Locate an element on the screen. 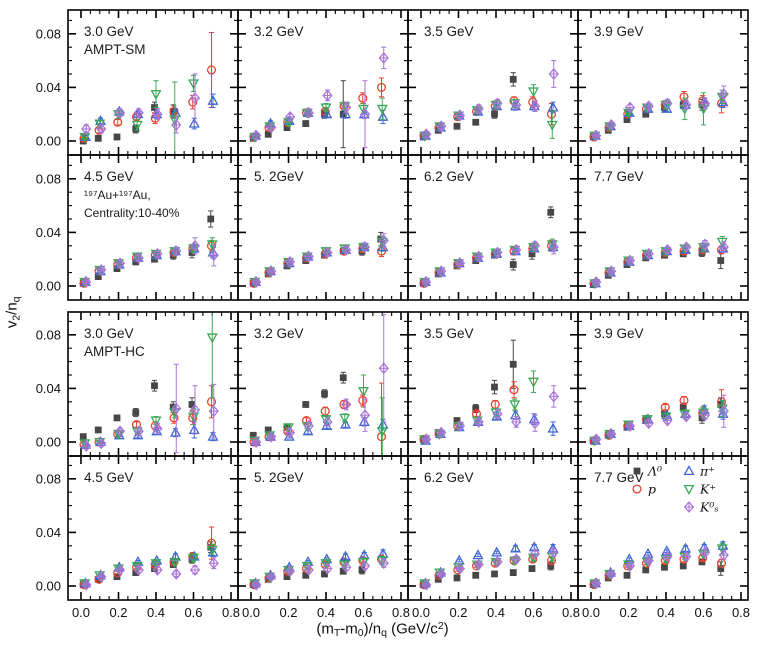 Image resolution: width=765 pixels, height=653 pixels. svg-text: 0.4 is located at coordinates (156, 612).